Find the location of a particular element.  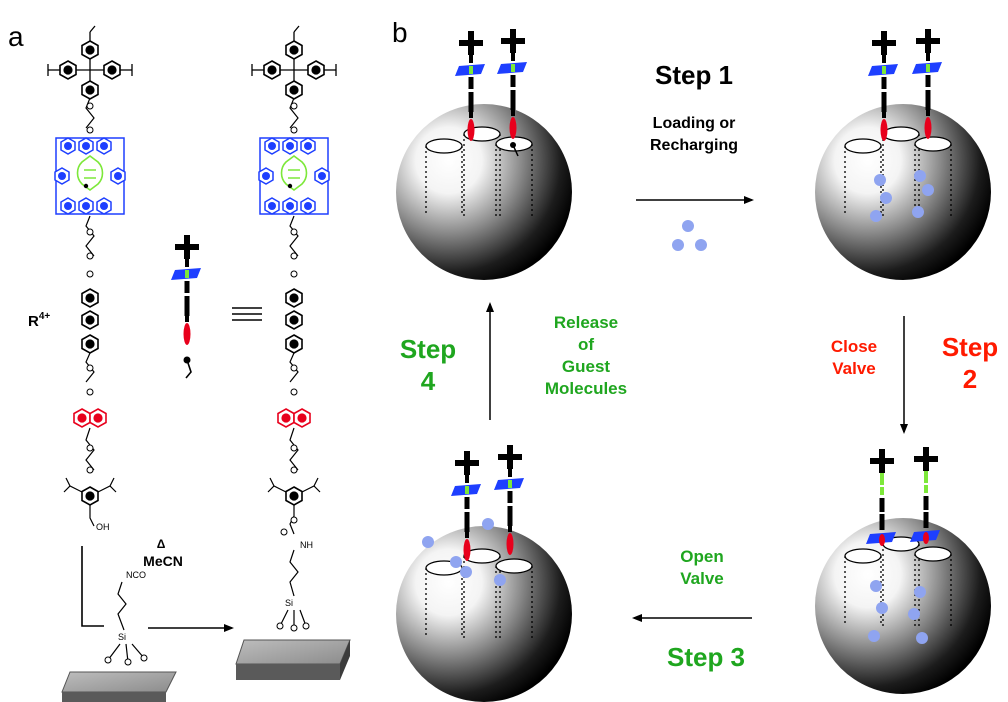

rotaxane-cartoon-legend is located at coordinates (216, 307).